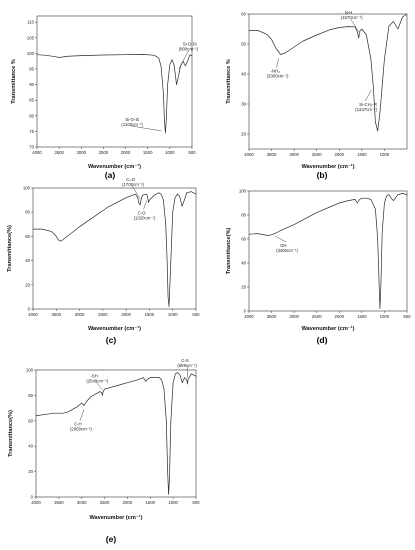 The height and width of the screenshot is (550, 415). What do you see at coordinates (243, 104) in the screenshot?
I see `y-tick-label: 30` at bounding box center [243, 104].